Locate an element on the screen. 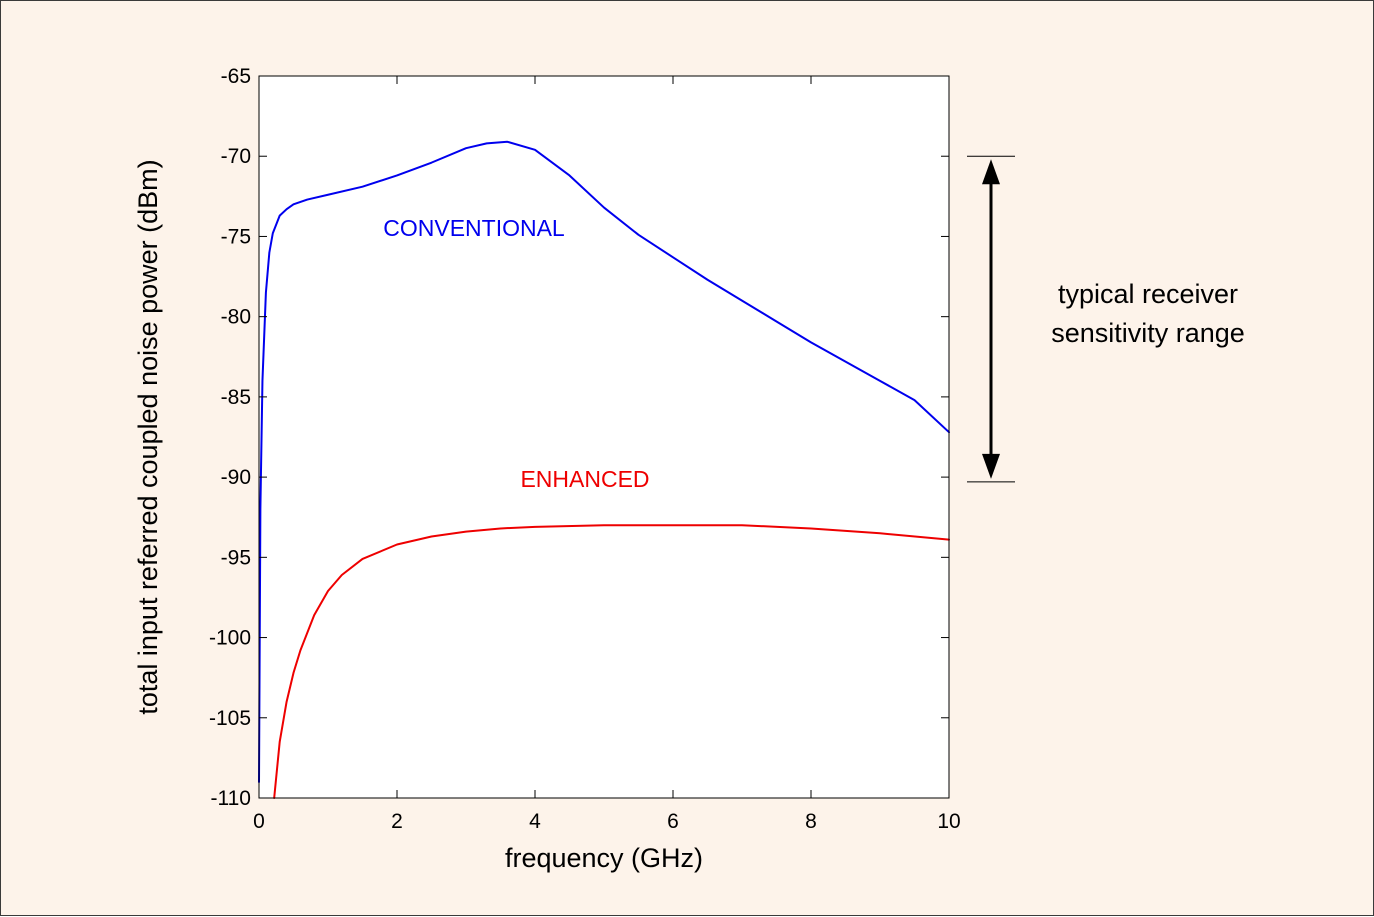  y-tick-label: -110 is located at coordinates (231, 798).